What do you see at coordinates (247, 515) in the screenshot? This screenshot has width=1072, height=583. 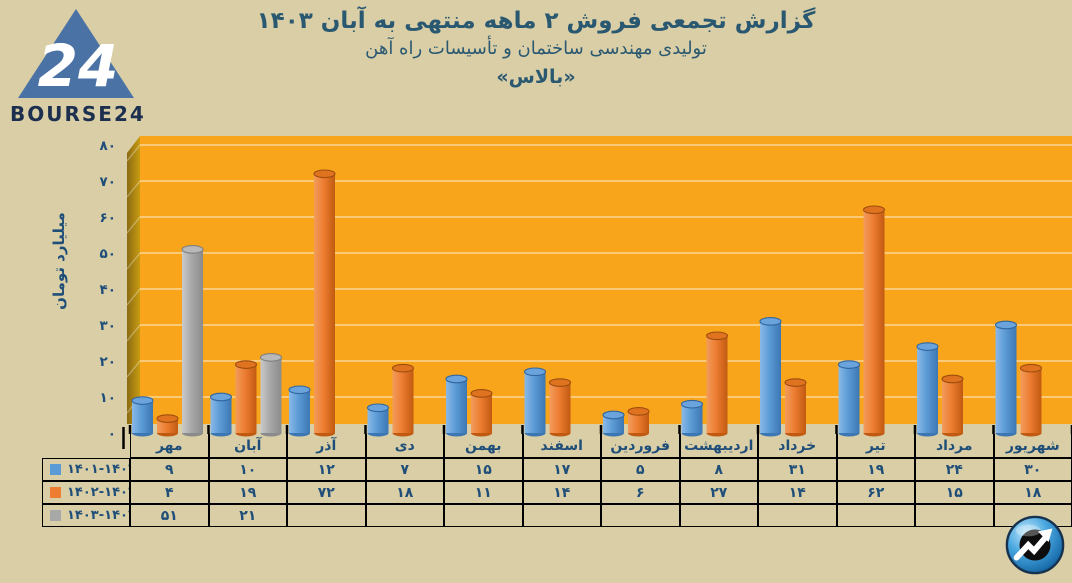 I see `value-cell: ۲۱` at bounding box center [247, 515].